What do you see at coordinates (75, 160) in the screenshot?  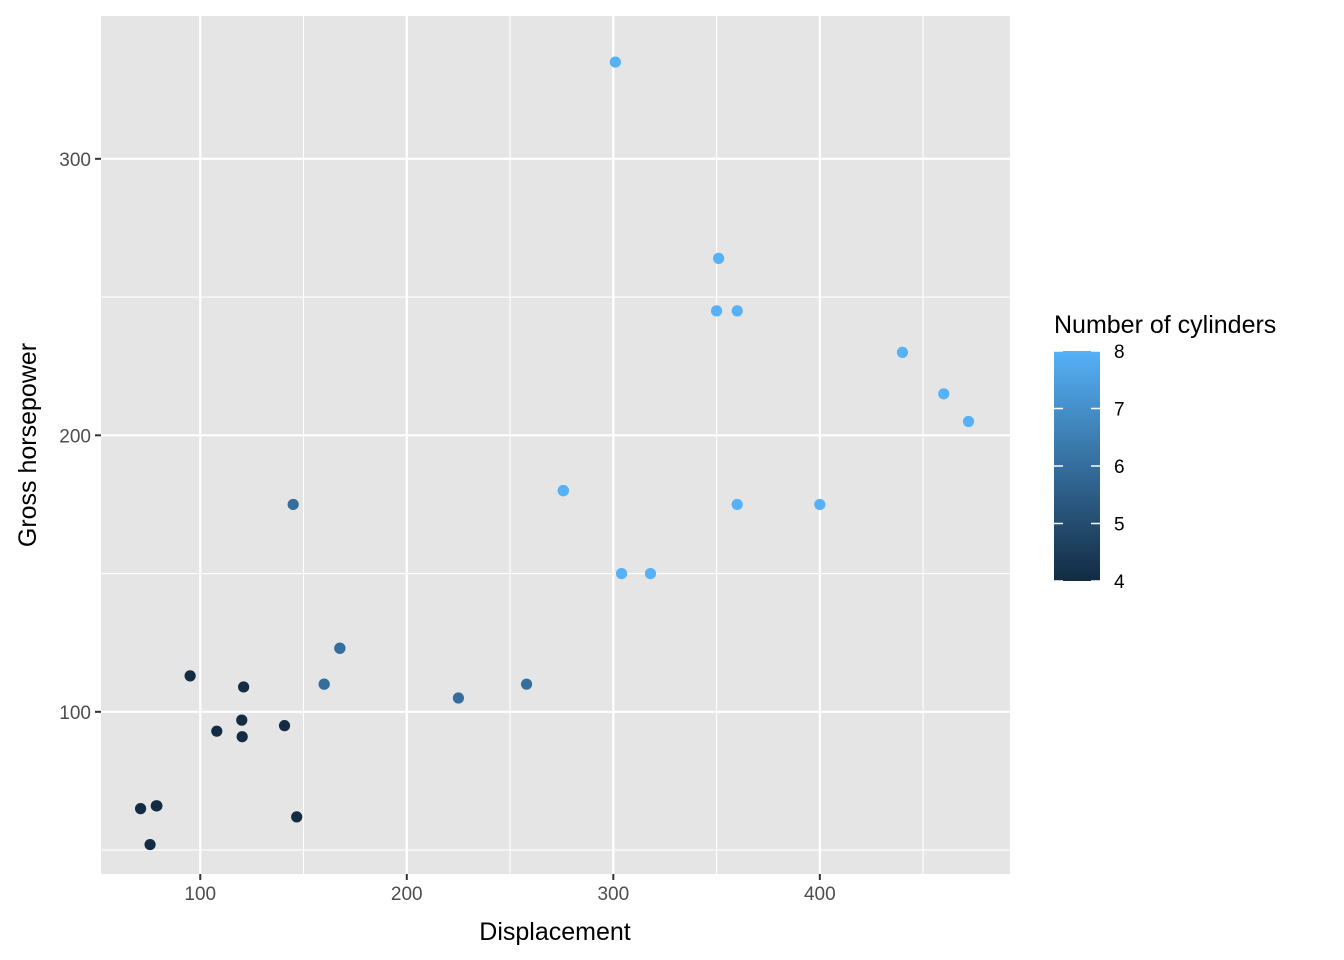 I see `y-tick-label: 300` at bounding box center [75, 160].